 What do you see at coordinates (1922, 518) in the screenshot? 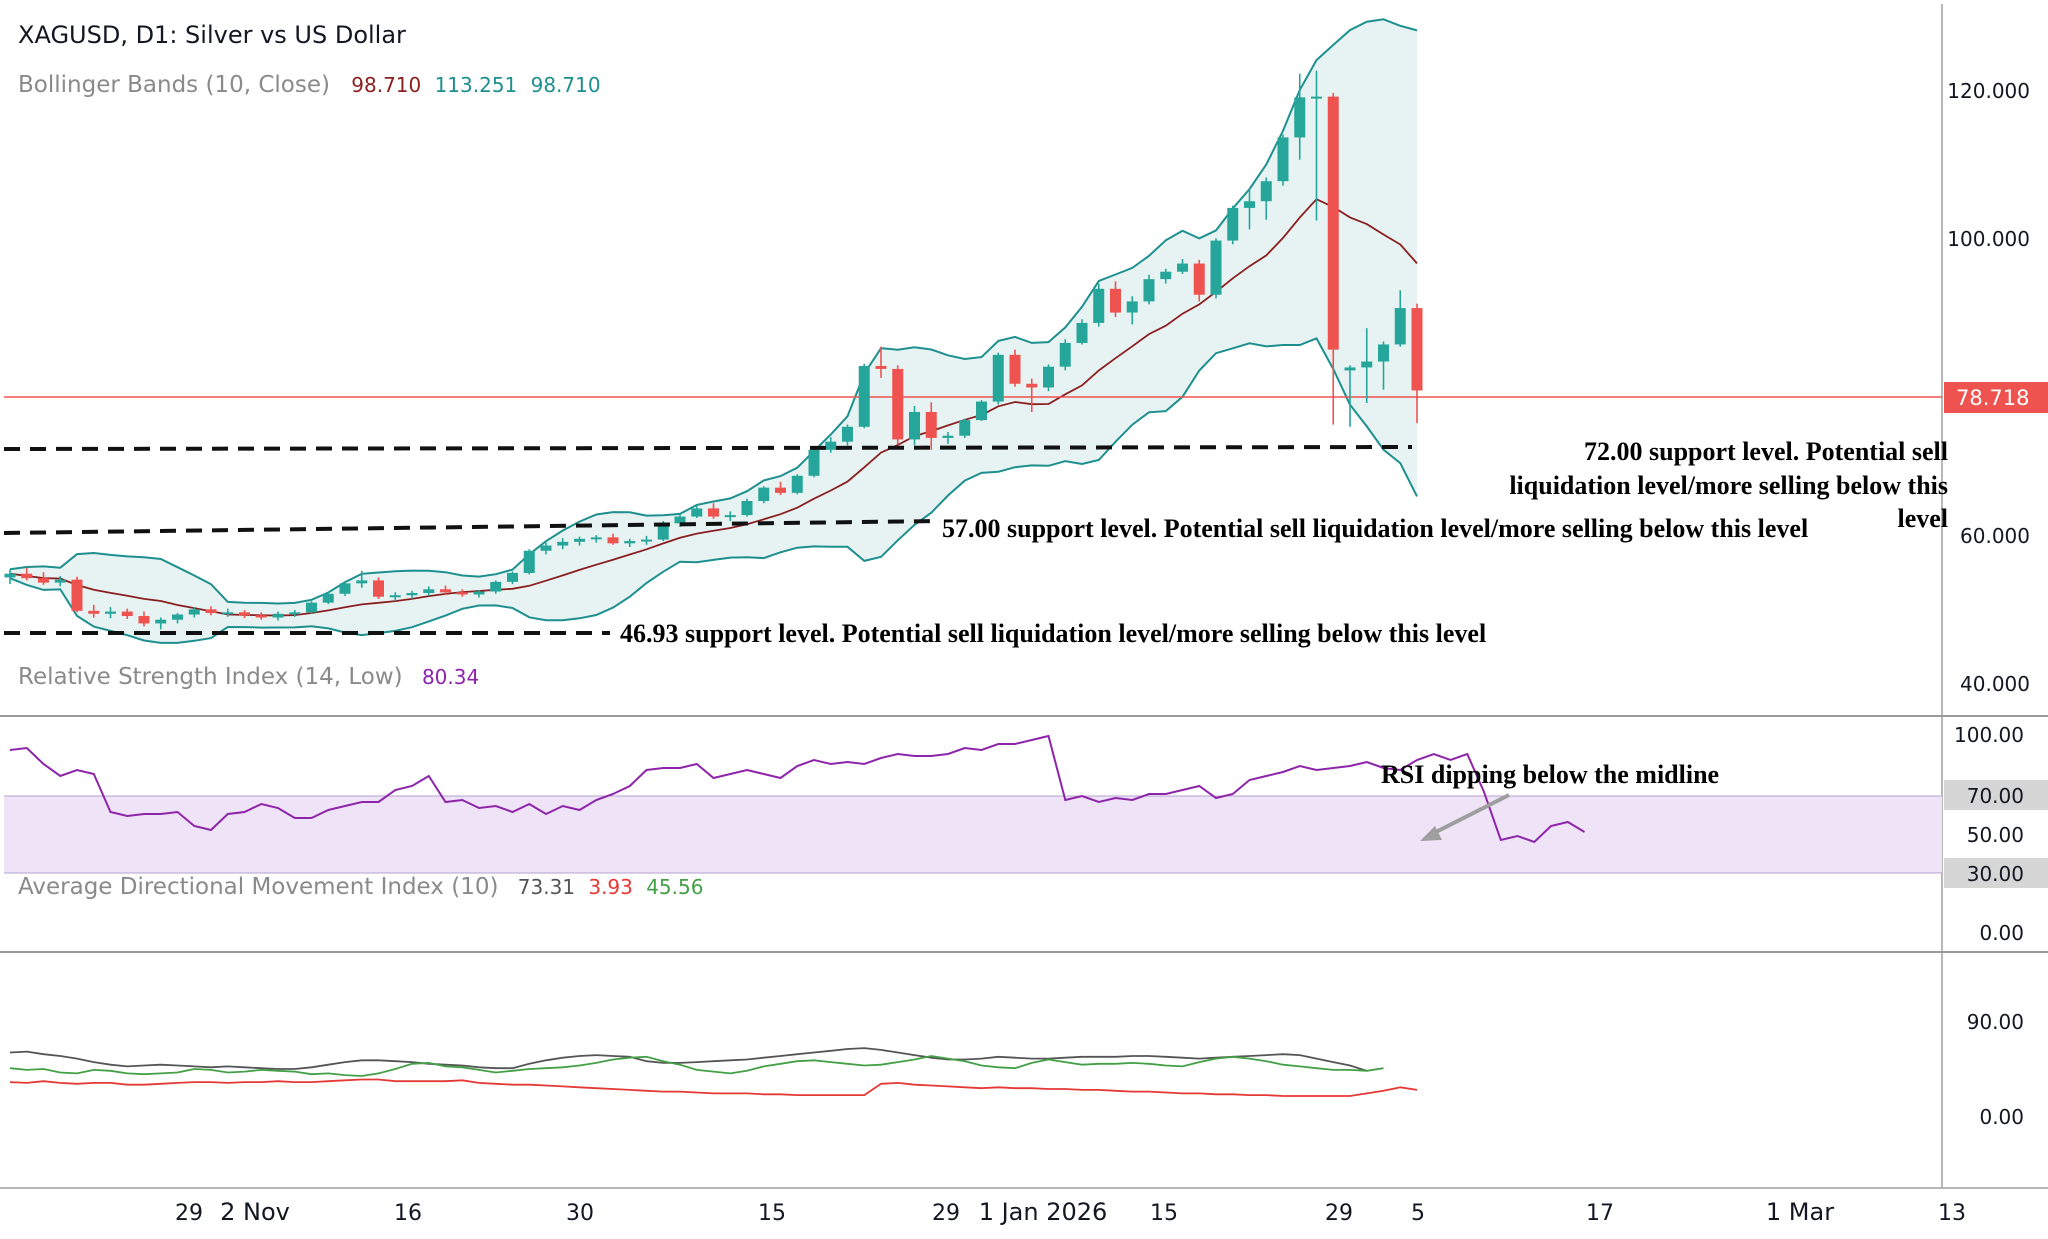
I see `annotation-72-line3: level` at bounding box center [1922, 518].